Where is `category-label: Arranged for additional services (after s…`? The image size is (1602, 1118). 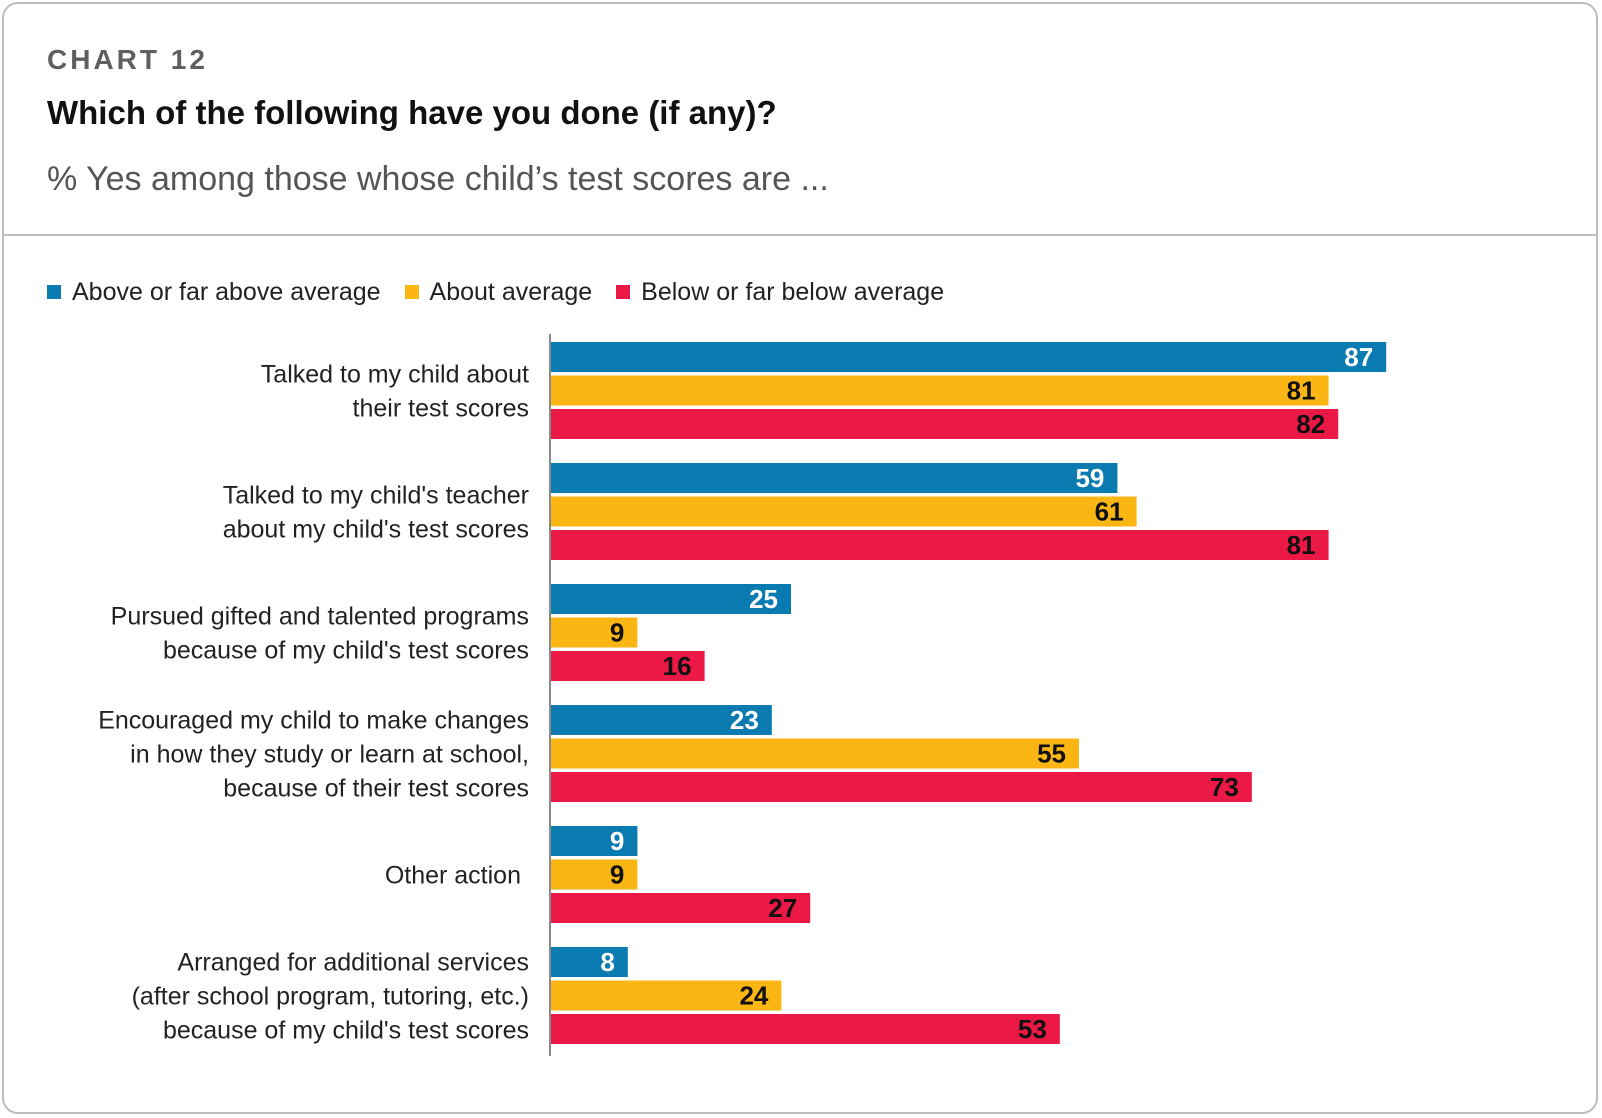 category-label: Arranged for additional services (after s… is located at coordinates (330, 997).